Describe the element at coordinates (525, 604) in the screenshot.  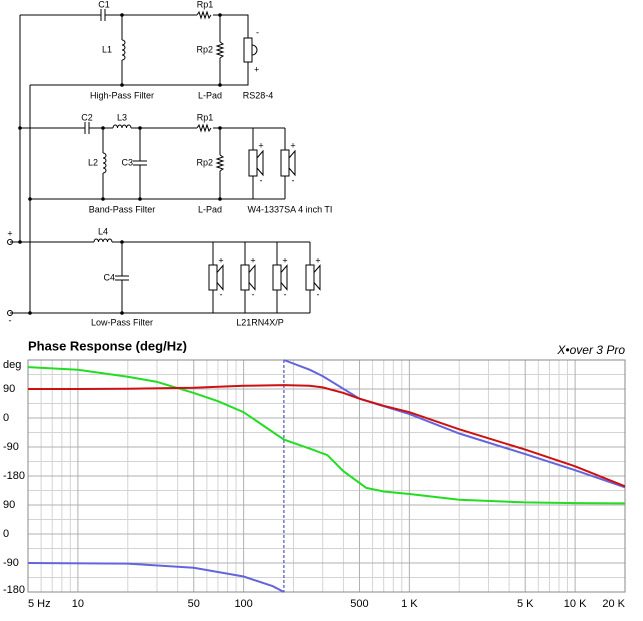
I see `x-tick-label: 5 K` at that location.